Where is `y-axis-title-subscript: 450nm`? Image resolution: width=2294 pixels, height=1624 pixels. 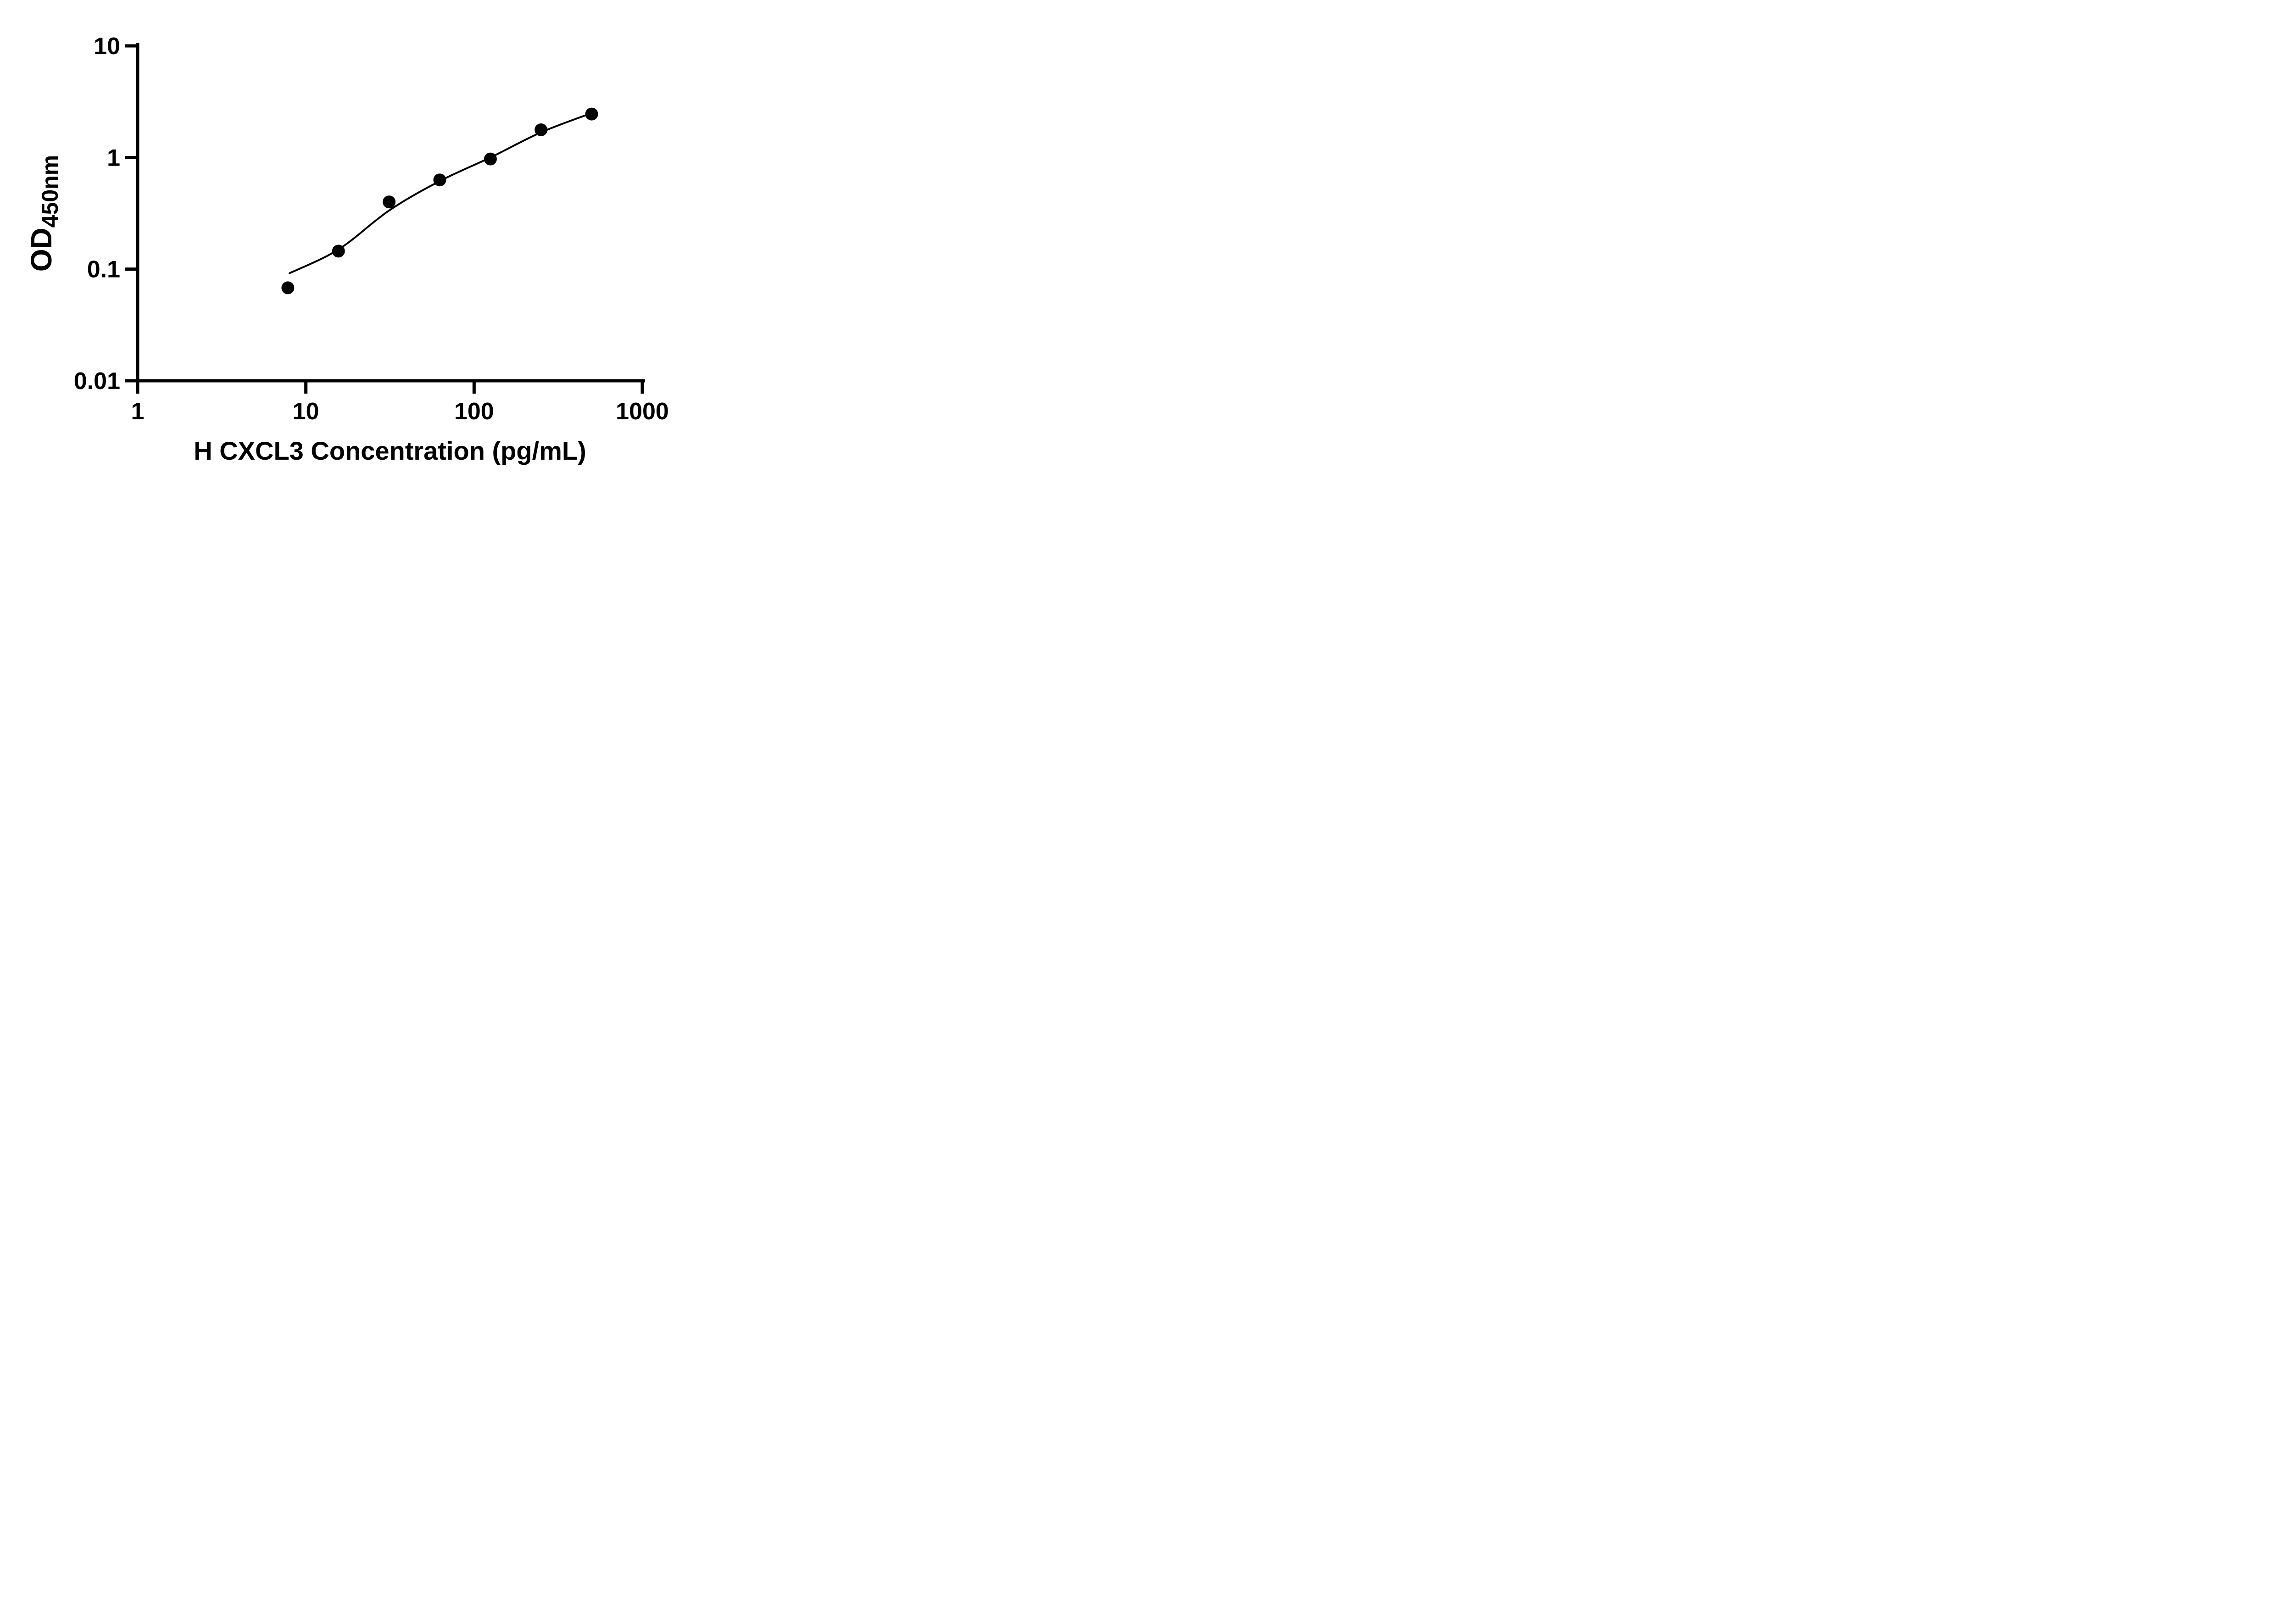
y-axis-title-subscript: 450nm is located at coordinates (50, 191).